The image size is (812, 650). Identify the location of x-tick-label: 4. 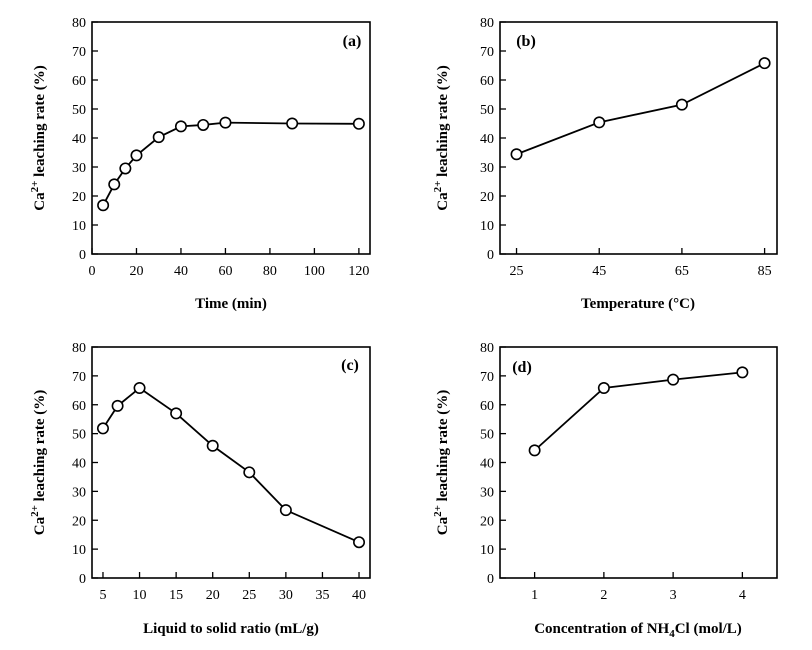
(742, 595).